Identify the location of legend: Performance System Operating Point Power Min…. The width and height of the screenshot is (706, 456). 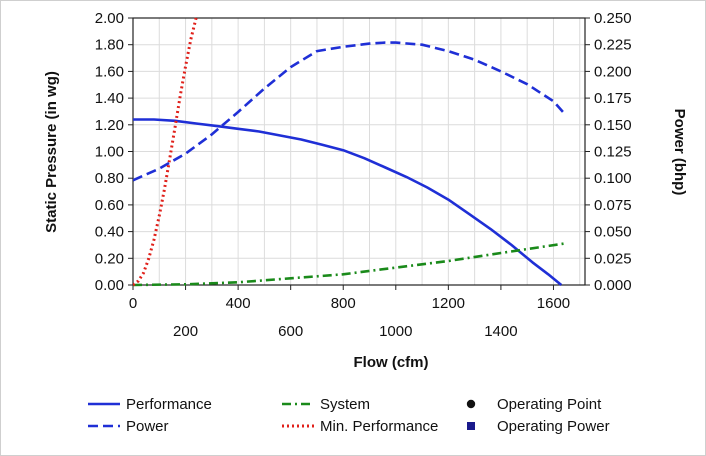
(349, 415).